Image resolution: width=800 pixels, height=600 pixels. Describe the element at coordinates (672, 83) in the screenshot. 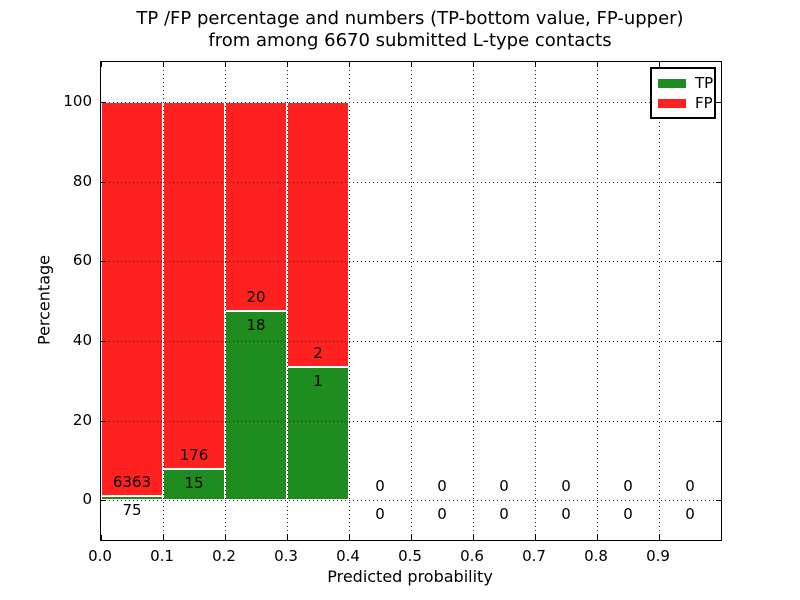

I see `tp-color-swatch` at that location.